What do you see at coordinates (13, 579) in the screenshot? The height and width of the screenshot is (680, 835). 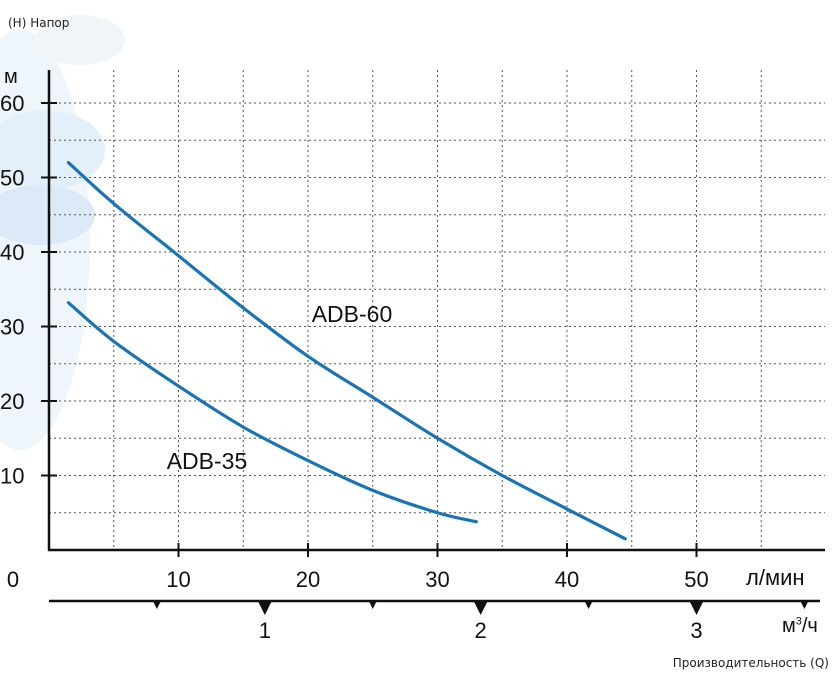 I see `x-tick-label: 0` at bounding box center [13, 579].